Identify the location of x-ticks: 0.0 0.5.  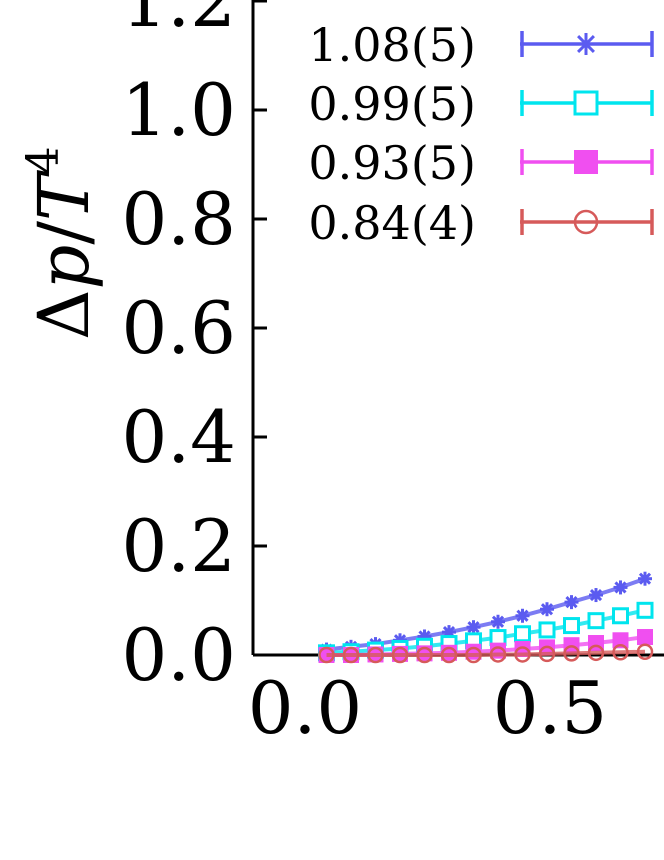
(428, 695).